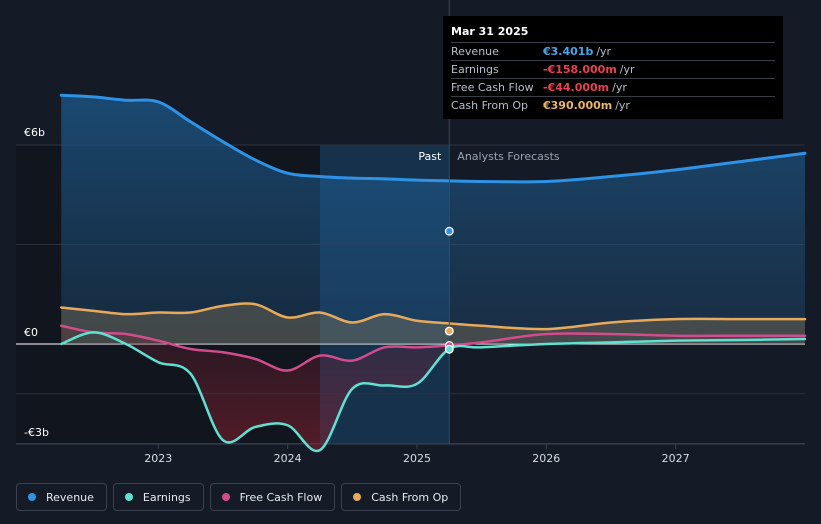 This screenshot has height=524, width=821. What do you see at coordinates (433, 316) in the screenshot?
I see `series-line-cash-from-op` at bounding box center [433, 316].